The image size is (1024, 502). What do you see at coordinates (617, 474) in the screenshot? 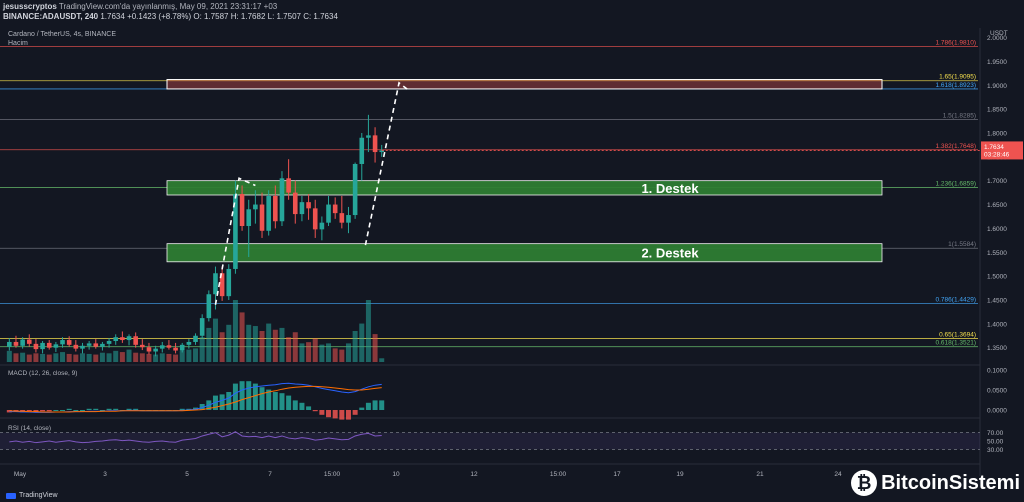
I see `x-tick-label: 17` at bounding box center [617, 474].